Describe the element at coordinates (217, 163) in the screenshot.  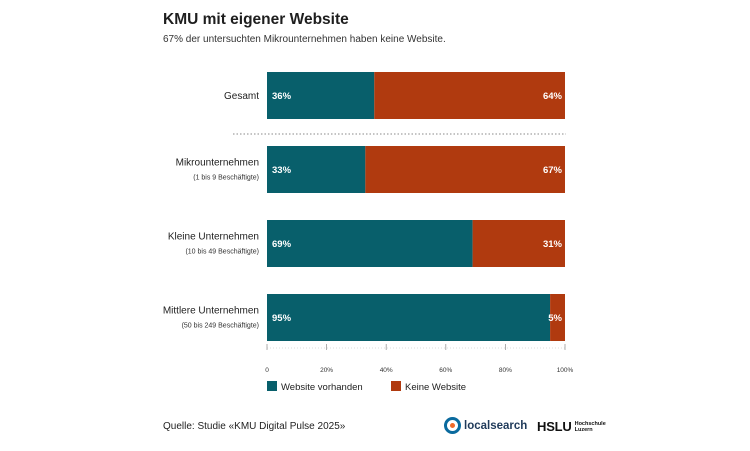
I see `category-label: Mikrounternehmen` at that location.